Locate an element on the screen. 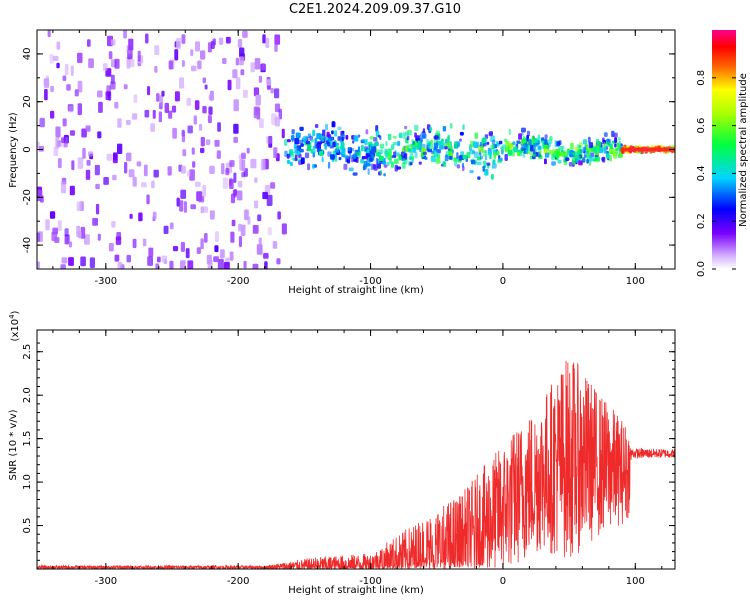 This screenshot has height=600, width=750. x-tick-label: 0 is located at coordinates (503, 281).